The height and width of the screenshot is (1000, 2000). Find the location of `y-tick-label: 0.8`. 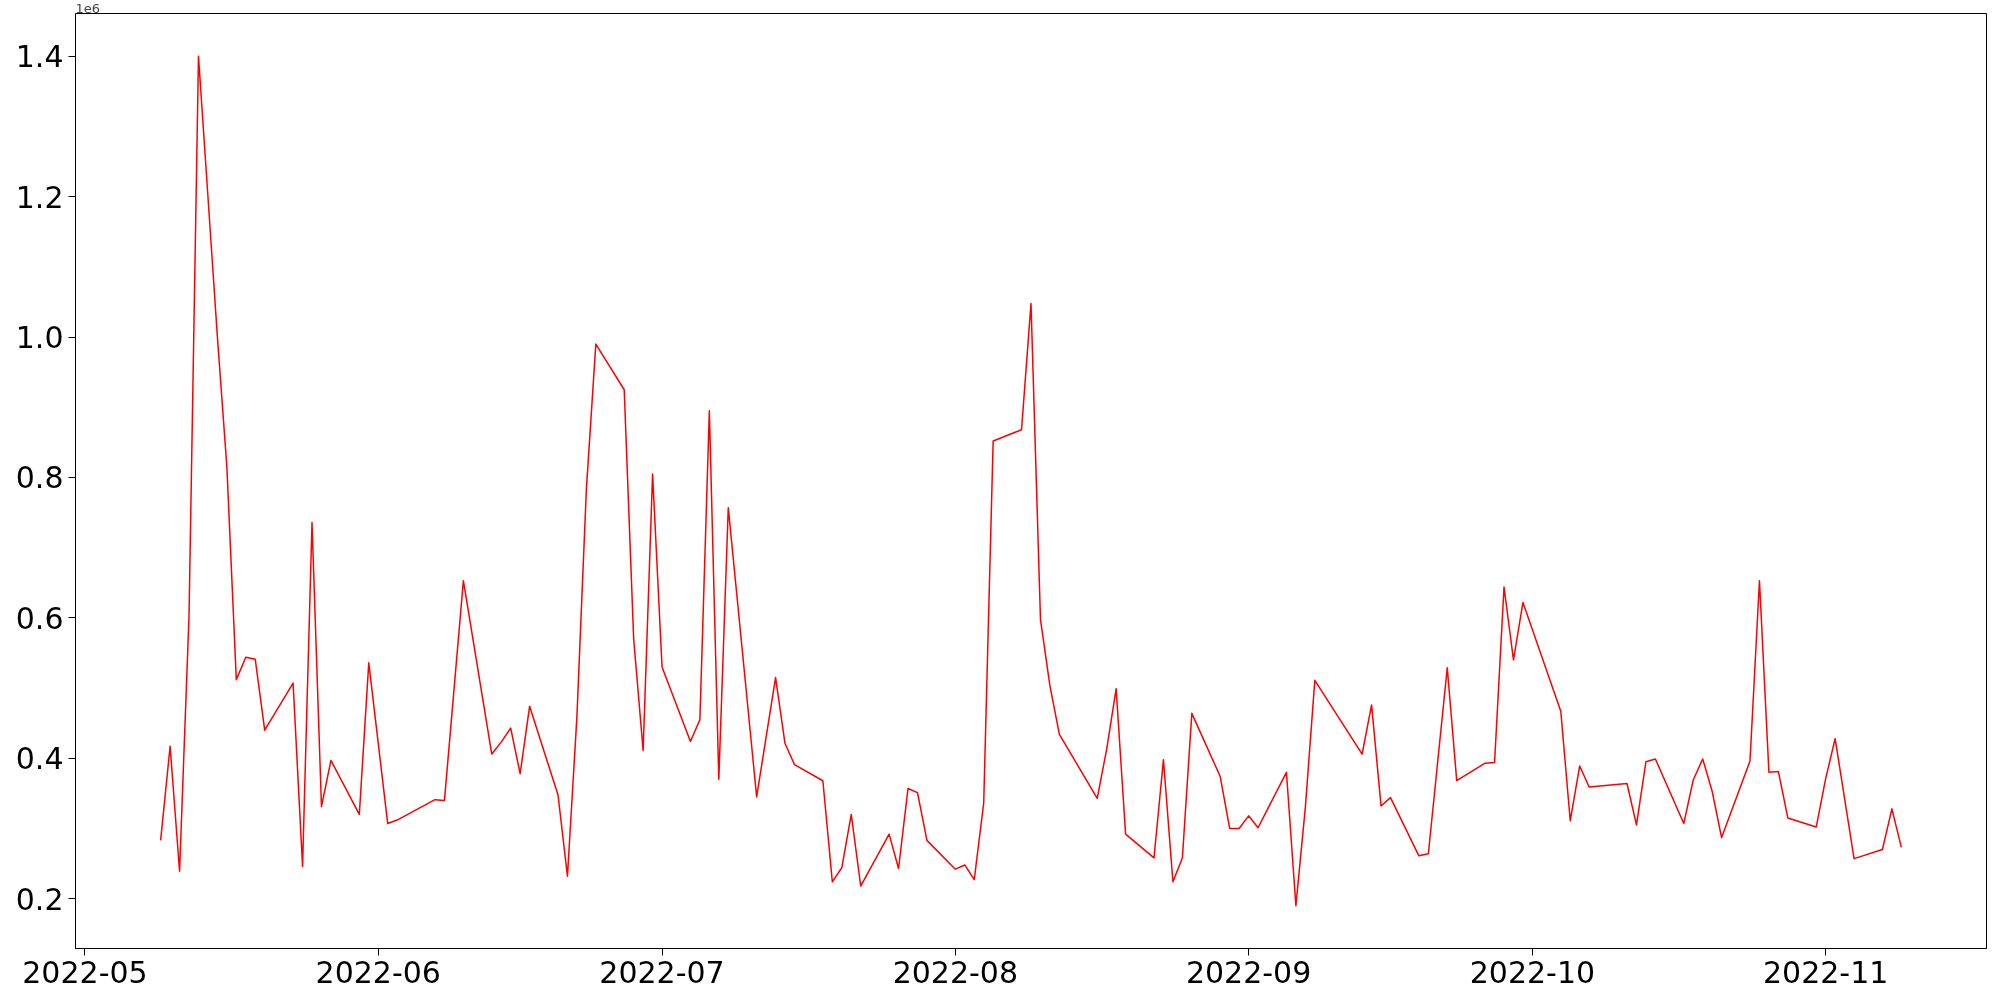

y-tick-label: 0.8 is located at coordinates (39, 478).